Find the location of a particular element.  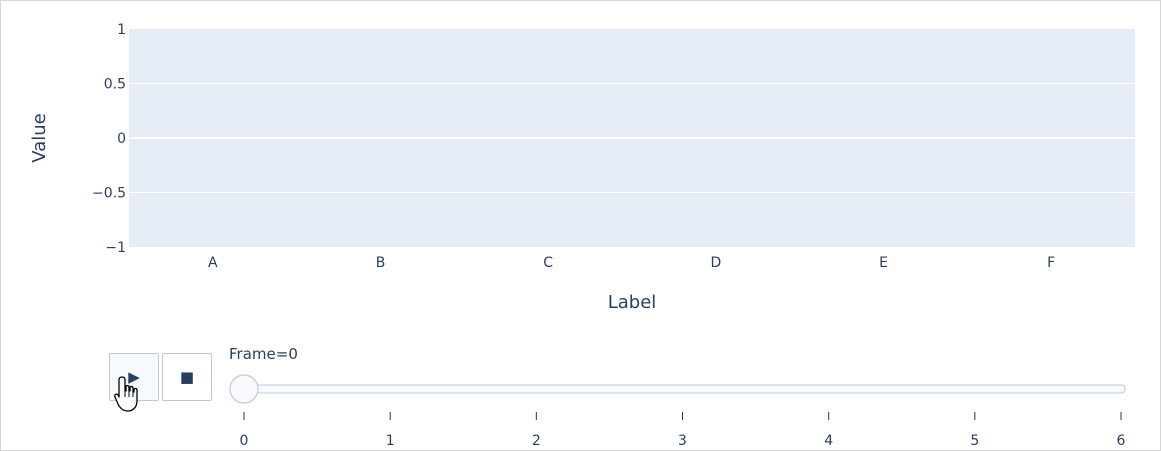

x-tick-label: D is located at coordinates (715, 263).